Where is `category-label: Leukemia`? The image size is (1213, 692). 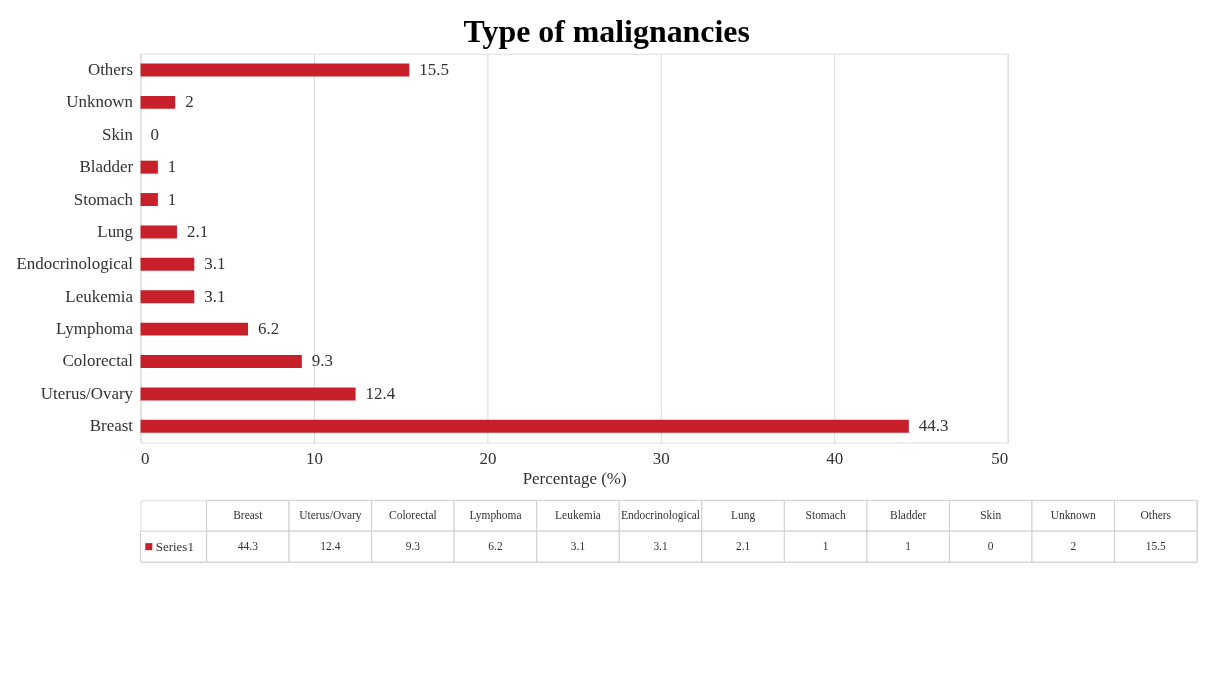
category-label: Leukemia is located at coordinates (578, 514).